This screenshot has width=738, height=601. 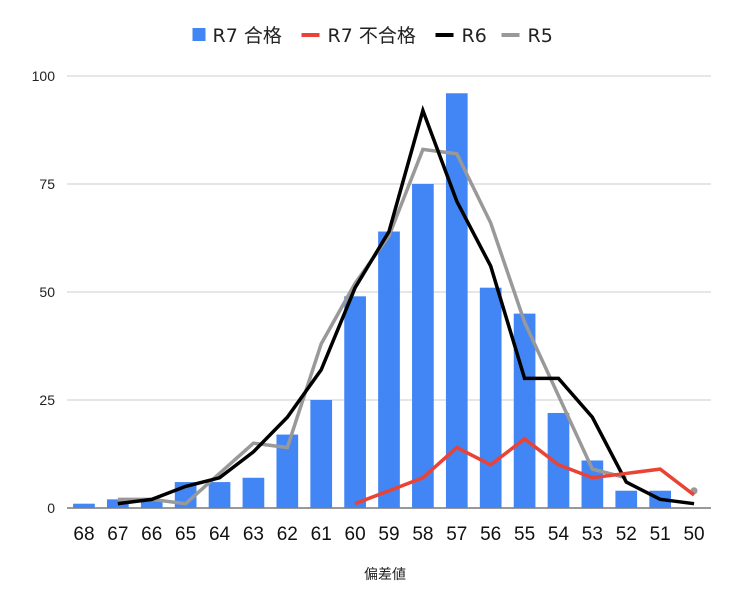 What do you see at coordinates (83, 534) in the screenshot?
I see `x-tick-label: 68` at bounding box center [83, 534].